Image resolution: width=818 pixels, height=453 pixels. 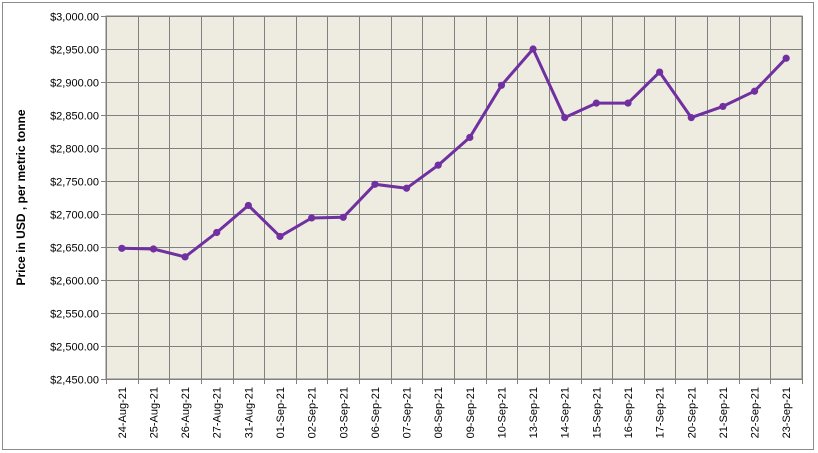 What do you see at coordinates (439, 412) in the screenshot?
I see `x-tick-label: 08-Sep-21` at bounding box center [439, 412].